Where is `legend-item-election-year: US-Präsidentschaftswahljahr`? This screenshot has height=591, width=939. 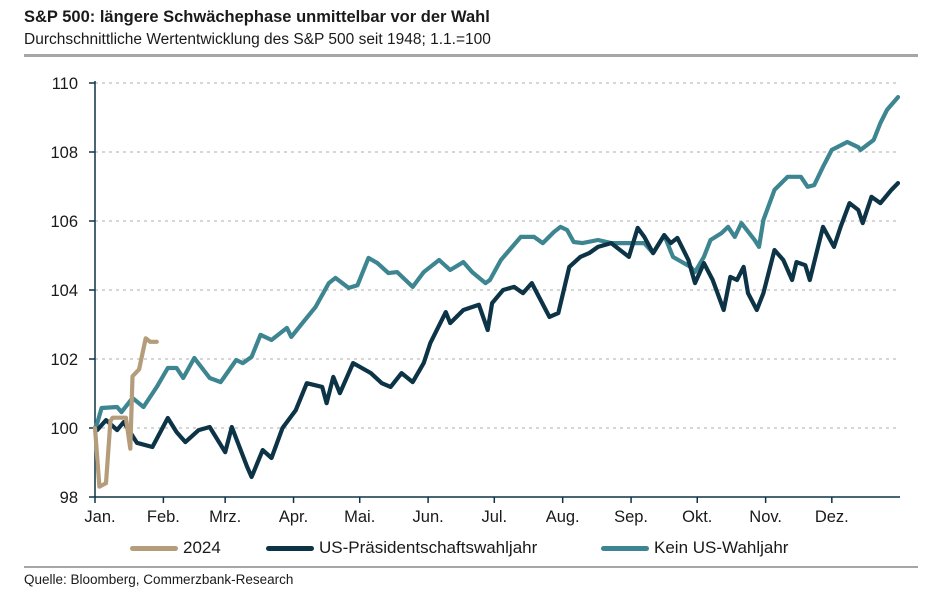
legend-item-election-year: US-Präsidentschaftswahljahr is located at coordinates (401, 548).